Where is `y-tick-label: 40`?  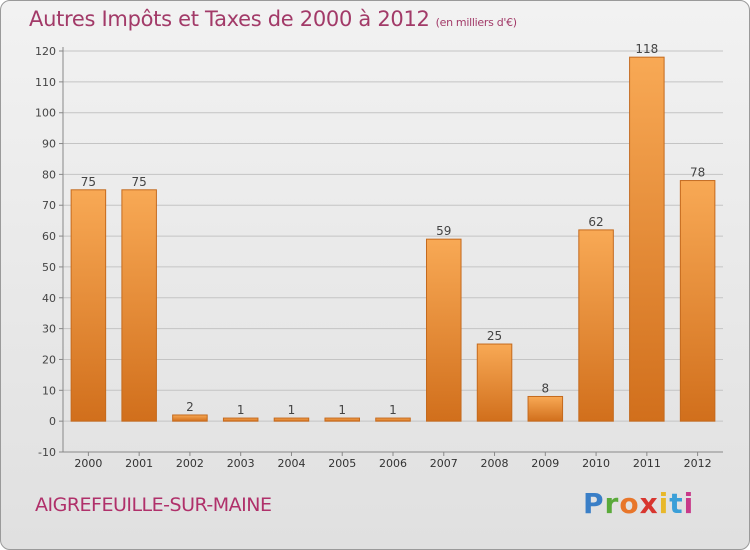
y-tick-label: 40 is located at coordinates (49, 298).